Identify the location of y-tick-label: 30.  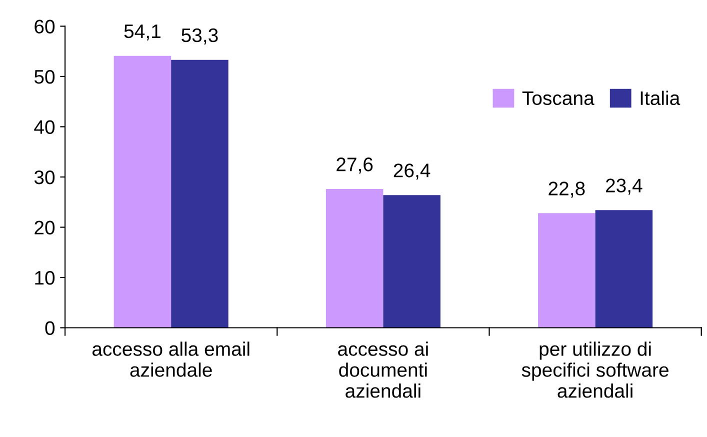
(44, 177).